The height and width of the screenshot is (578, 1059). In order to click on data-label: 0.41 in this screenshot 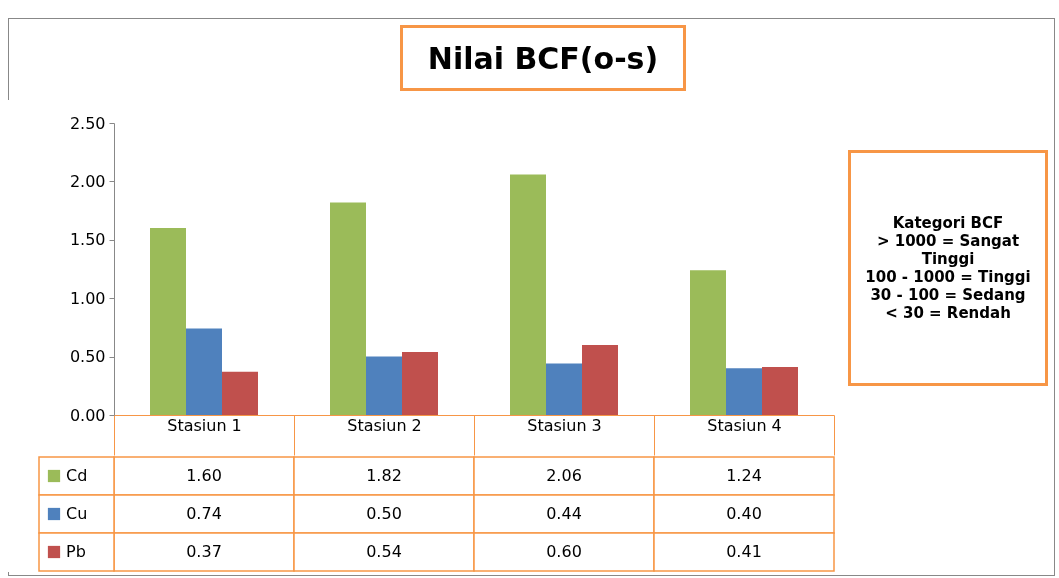, I will do `click(744, 551)`.